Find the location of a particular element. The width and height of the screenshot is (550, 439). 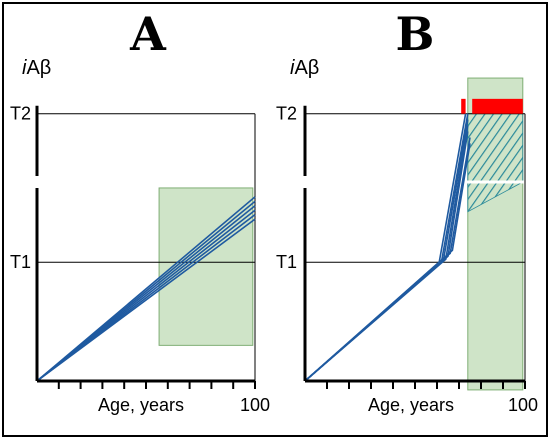

panel-title: A is located at coordinates (148, 34).